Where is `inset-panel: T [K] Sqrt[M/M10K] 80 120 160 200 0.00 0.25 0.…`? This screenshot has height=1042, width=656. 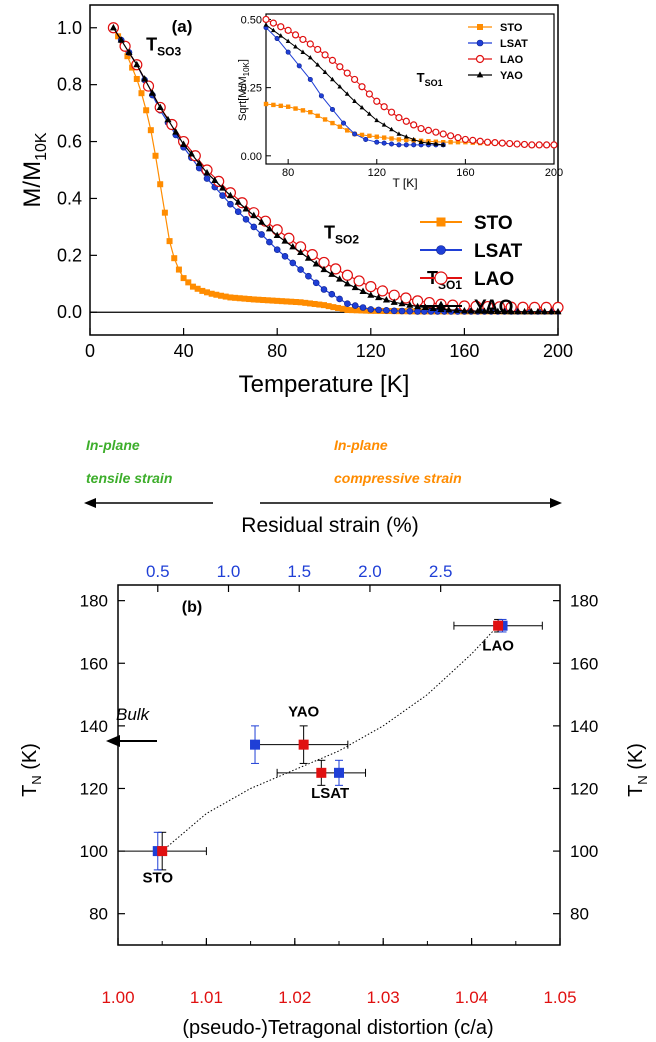 inset-panel: T [K] Sqrt[M/M10K] 80 120 160 200 0.00 0.25 0.… is located at coordinates (400, 101).